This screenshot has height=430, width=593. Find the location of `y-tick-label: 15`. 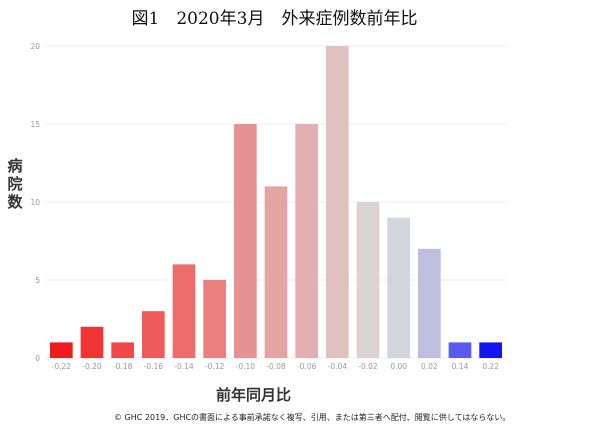

y-tick-label: 15 is located at coordinates (35, 124).